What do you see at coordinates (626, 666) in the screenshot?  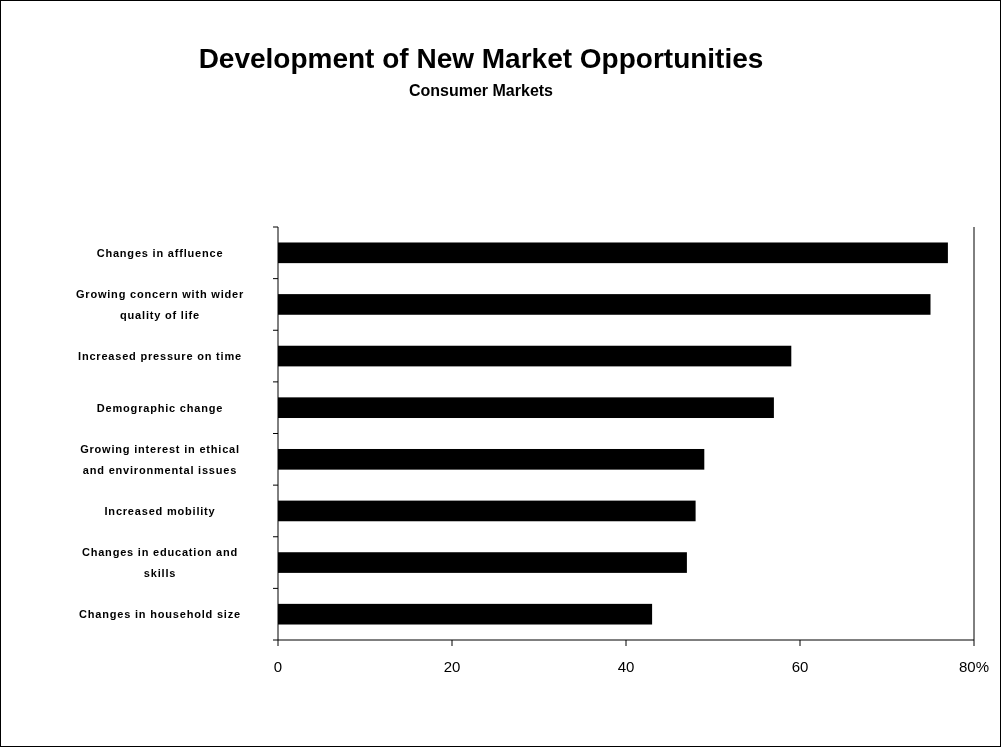 I see `x-tick-label: 40` at bounding box center [626, 666].